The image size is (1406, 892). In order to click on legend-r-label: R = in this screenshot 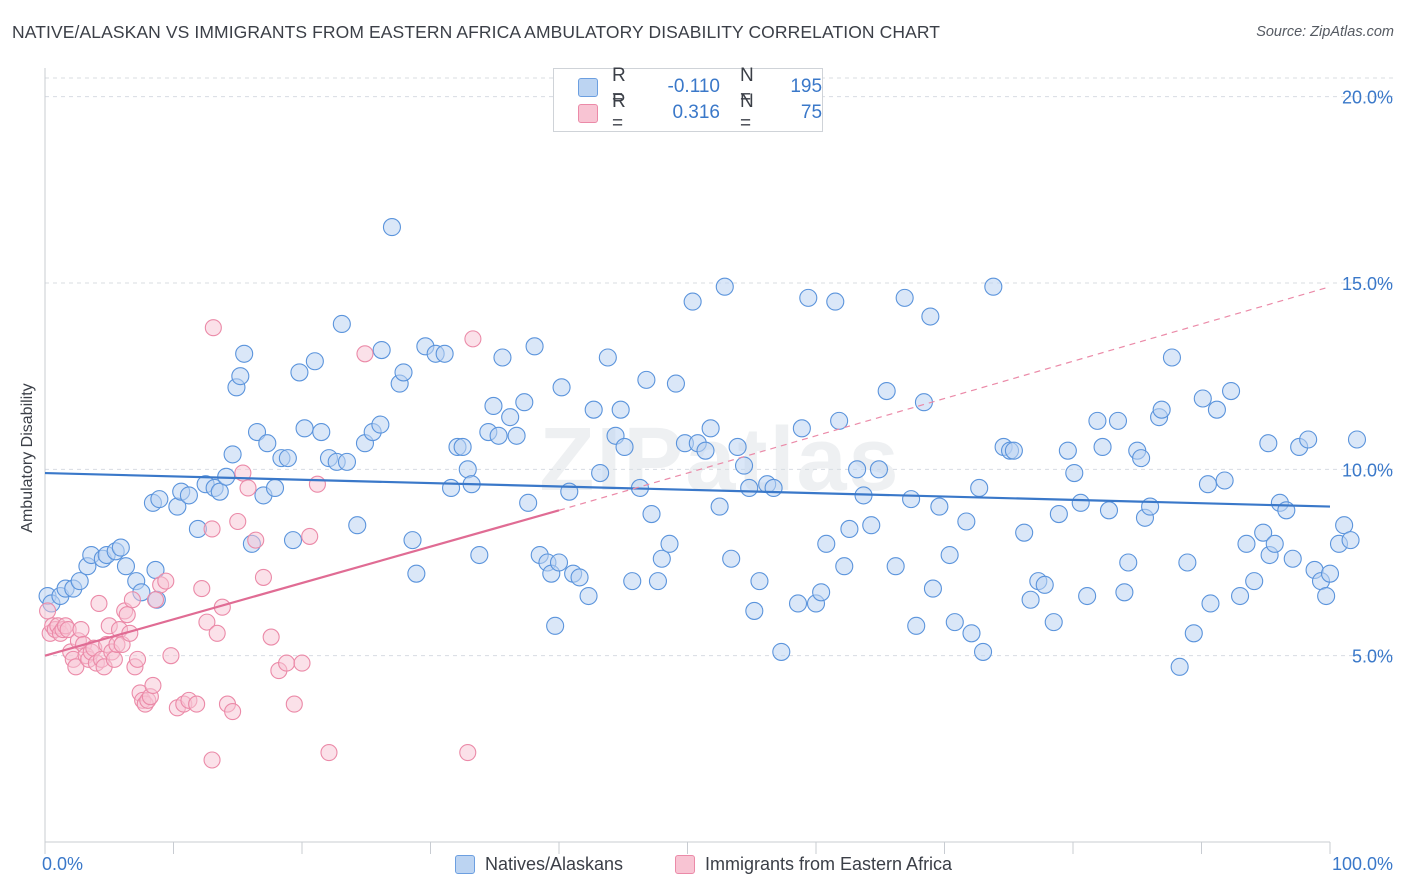, I will do `click(618, 86)`.